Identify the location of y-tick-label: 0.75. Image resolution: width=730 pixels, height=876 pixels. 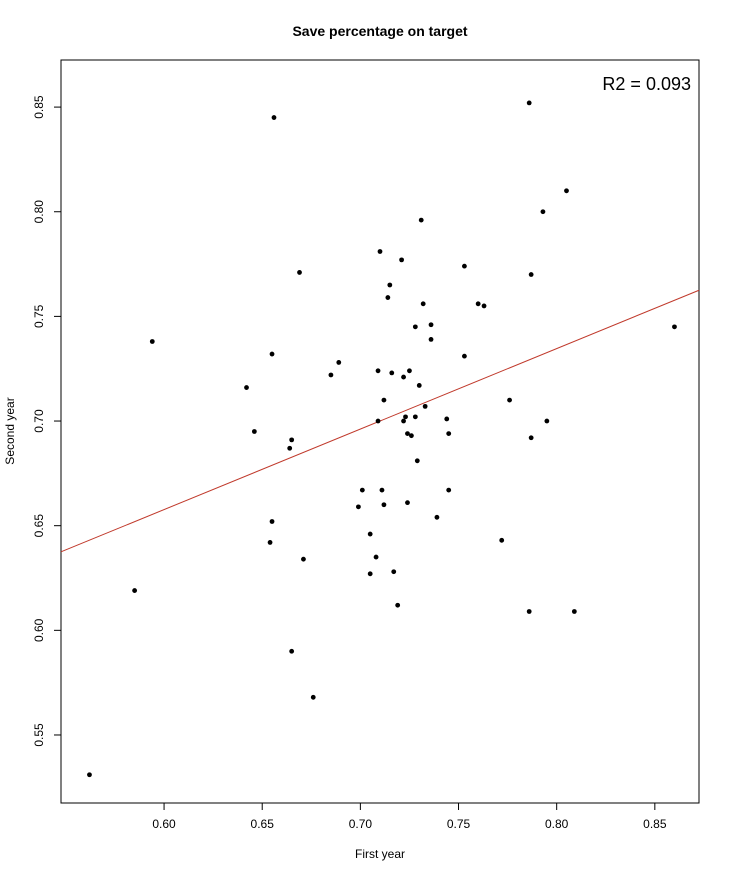
(39, 316).